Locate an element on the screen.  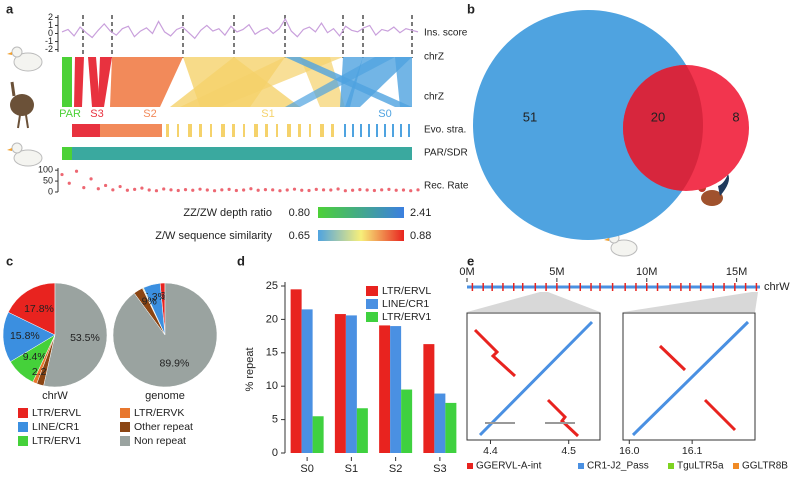
y-tick-label: 0 is located at coordinates (50, 191).